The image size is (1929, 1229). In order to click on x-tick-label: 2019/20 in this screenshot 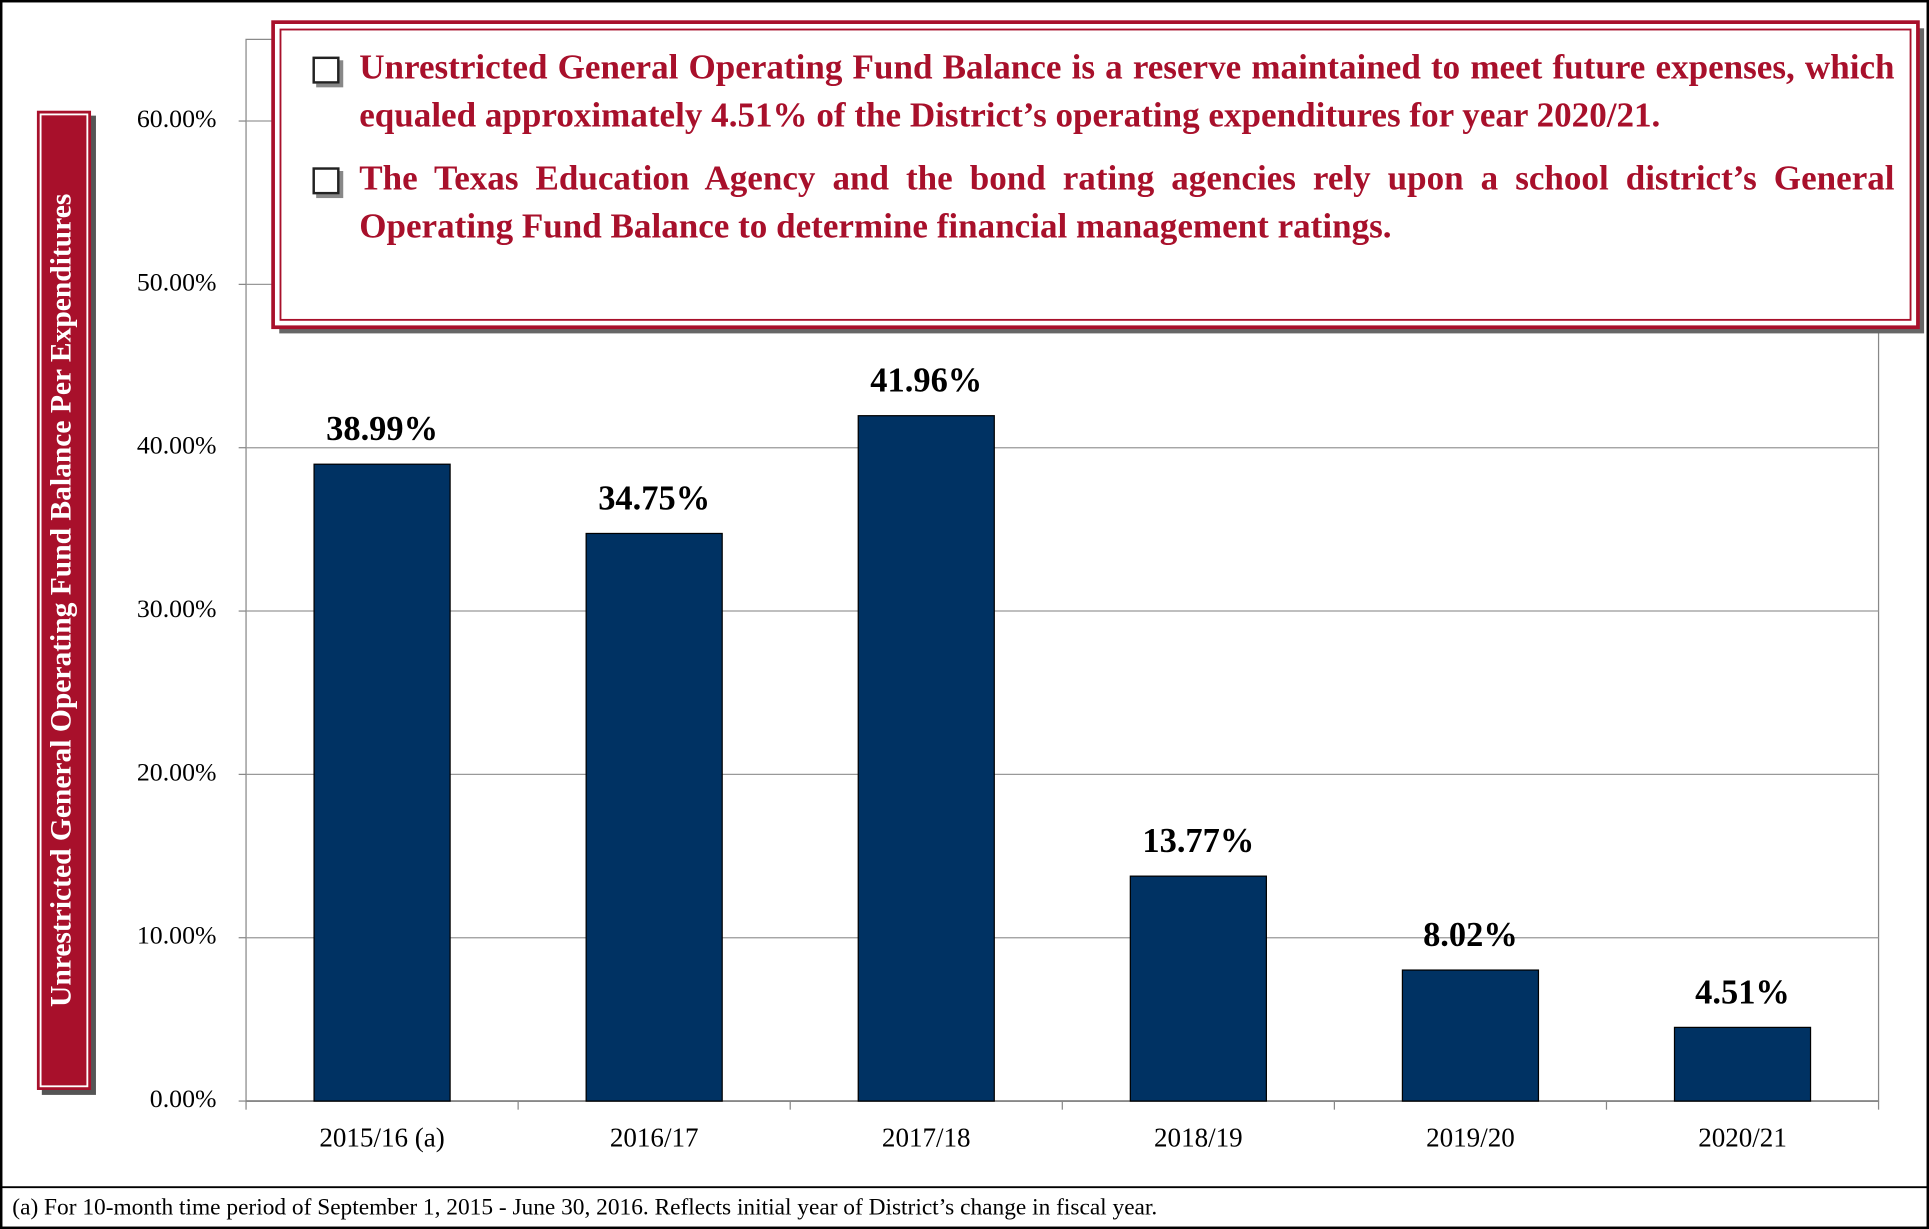, I will do `click(1470, 1138)`.